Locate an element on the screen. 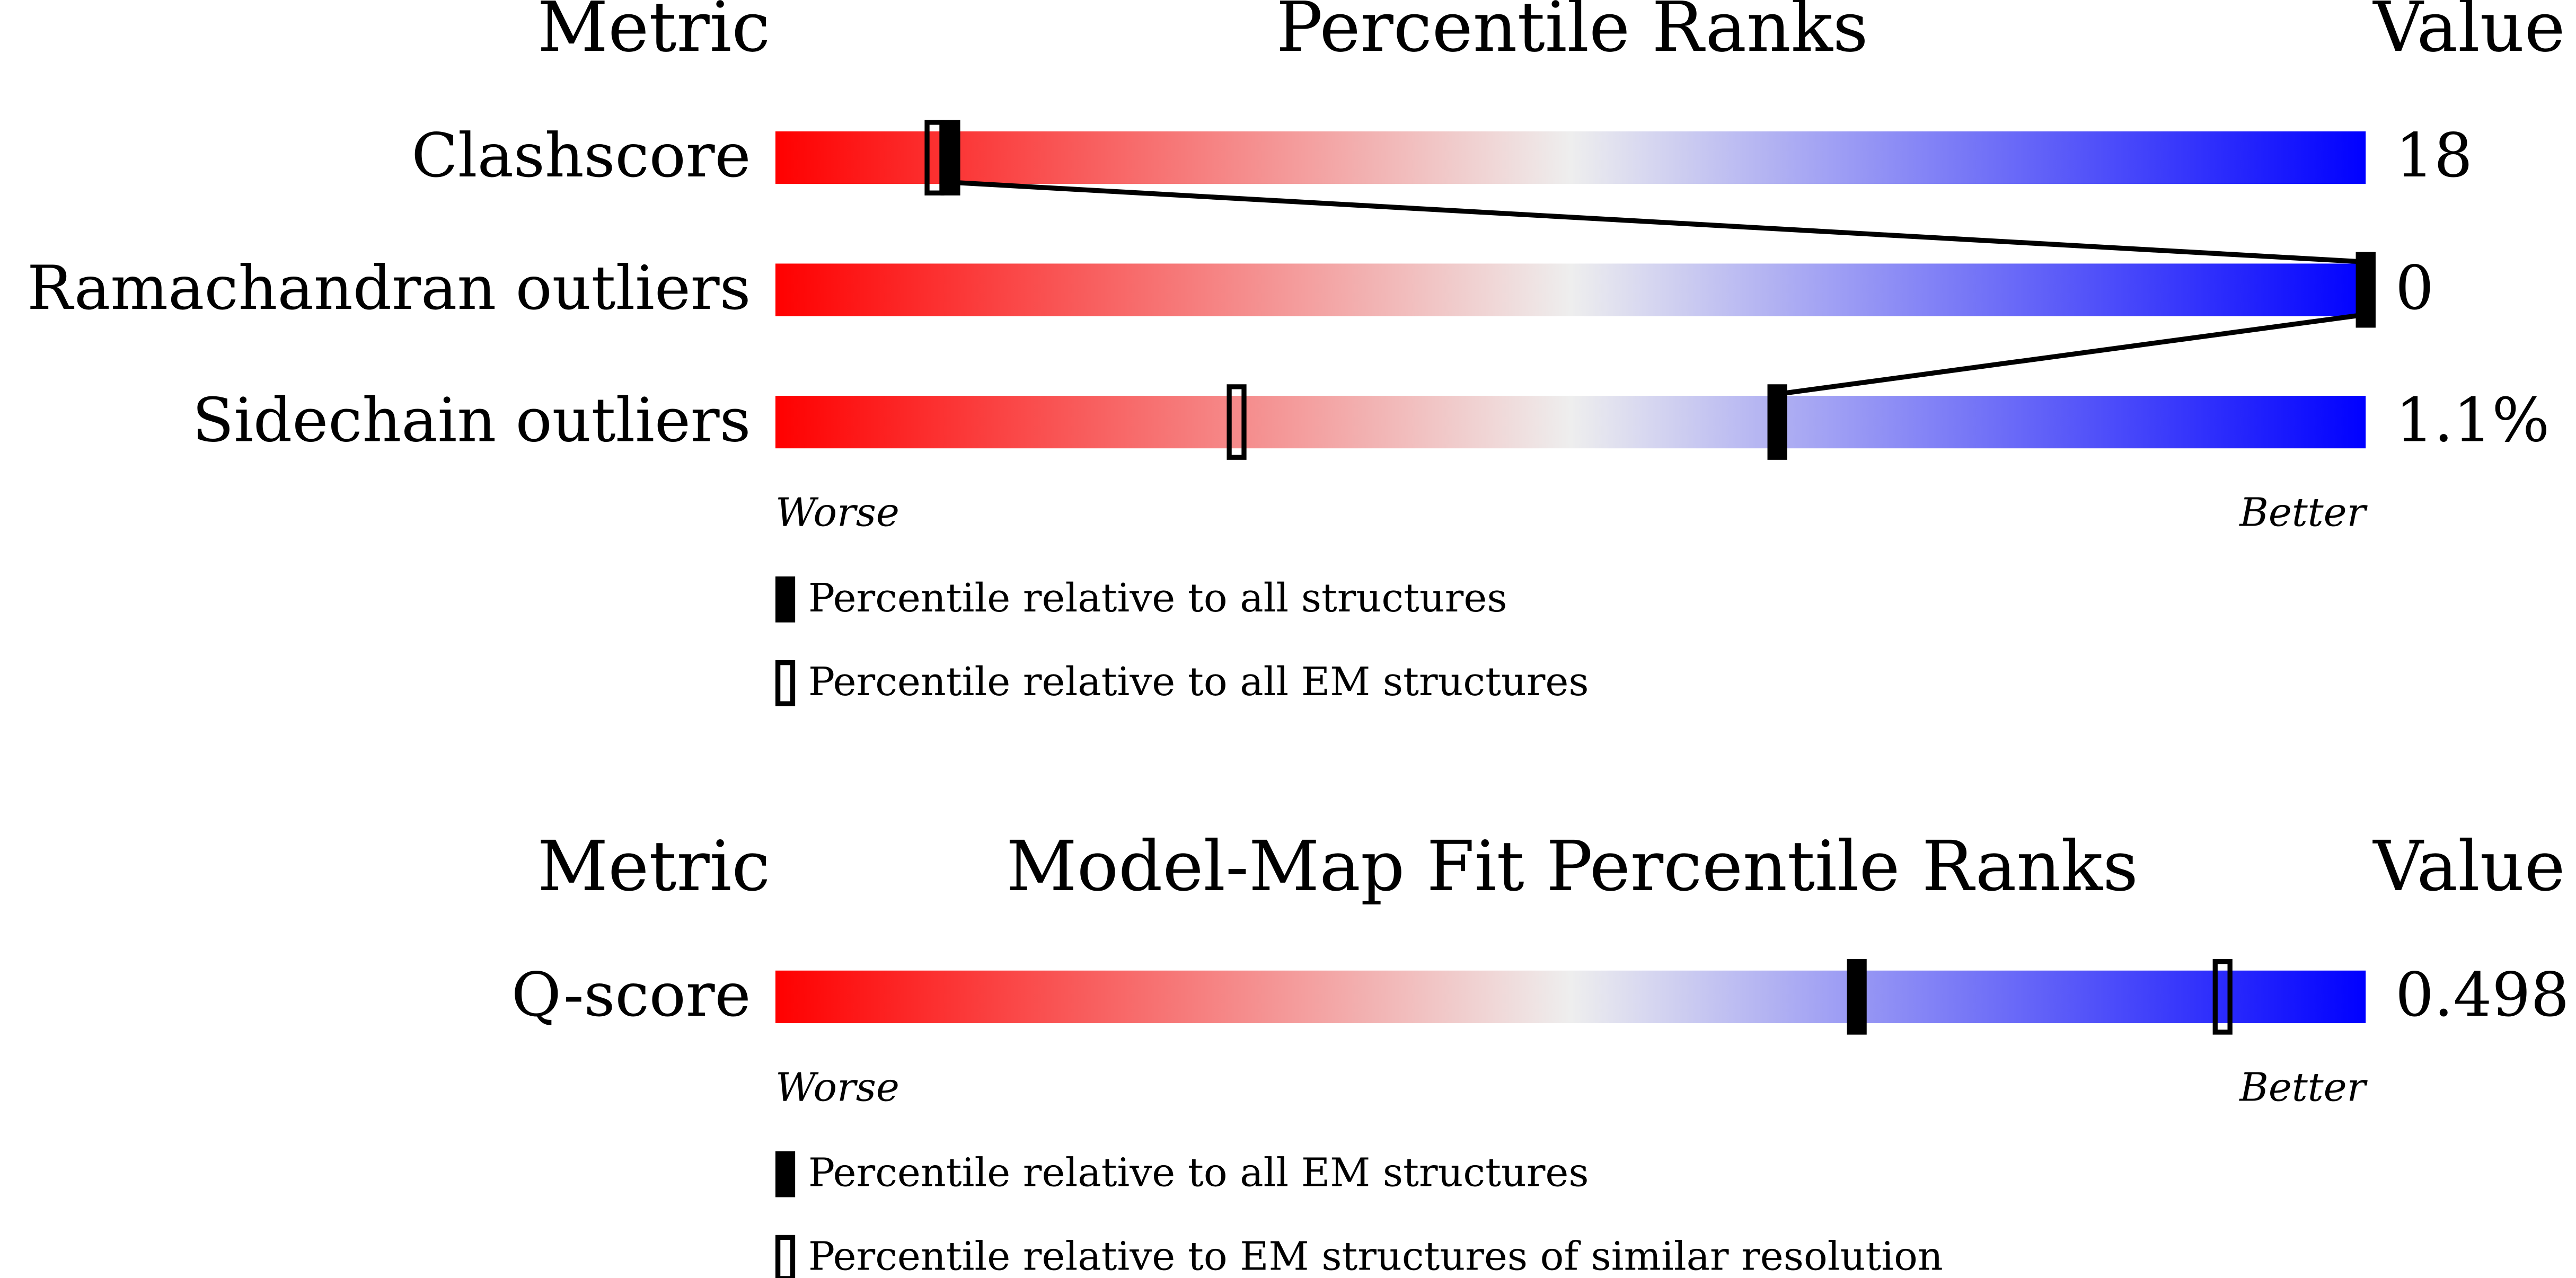  metric-value: 18 is located at coordinates (2434, 156).